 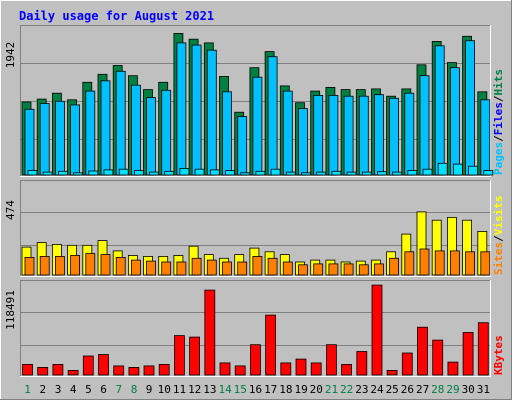 What do you see at coordinates (392, 389) in the screenshot?
I see `day-label-25: 25` at bounding box center [392, 389].